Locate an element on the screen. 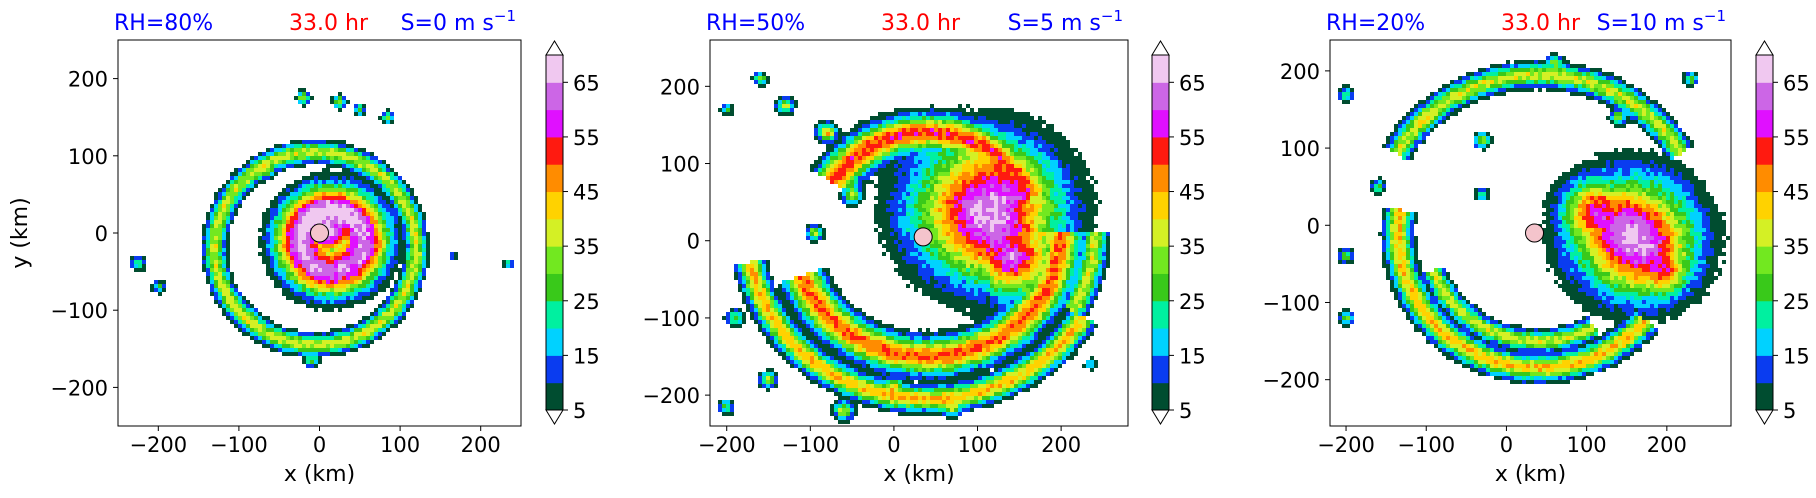 This screenshot has width=1816, height=498. shear-label: S=5 m s−1 is located at coordinates (1065, 21).